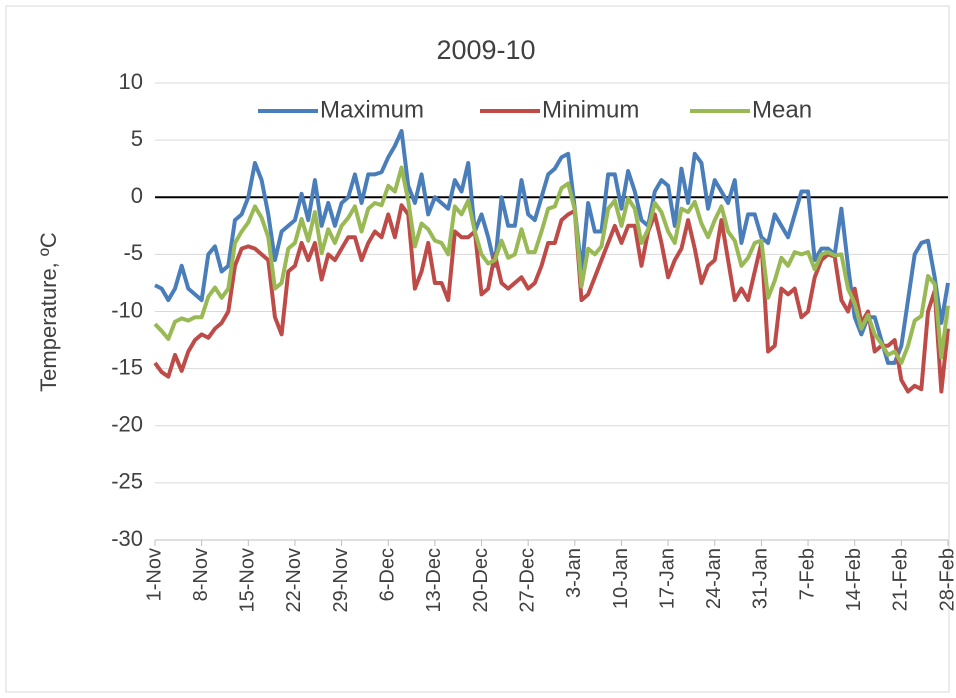 This screenshot has height=698, width=956. What do you see at coordinates (807, 574) in the screenshot?
I see `x-tick-label: 7-Feb` at bounding box center [807, 574].